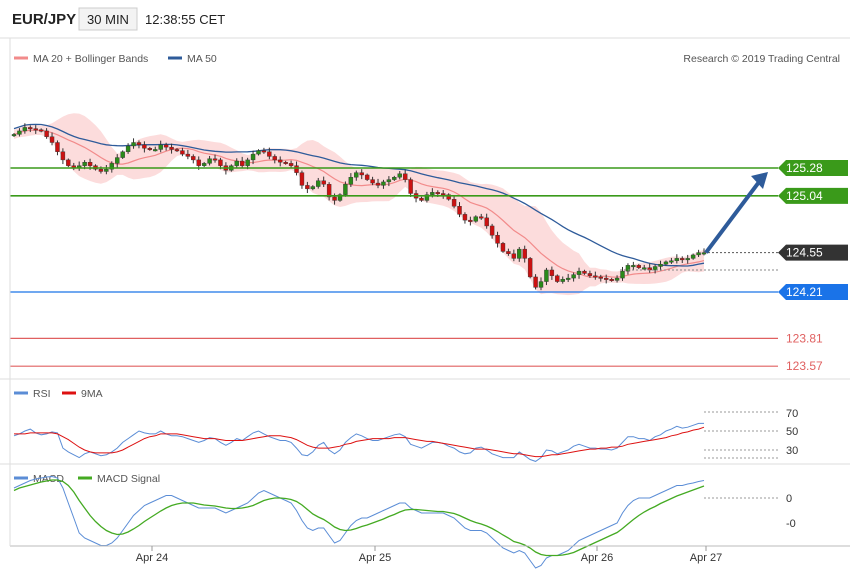  Describe the element at coordinates (706, 558) in the screenshot. I see `x-label-apr27: Apr 27` at that location.